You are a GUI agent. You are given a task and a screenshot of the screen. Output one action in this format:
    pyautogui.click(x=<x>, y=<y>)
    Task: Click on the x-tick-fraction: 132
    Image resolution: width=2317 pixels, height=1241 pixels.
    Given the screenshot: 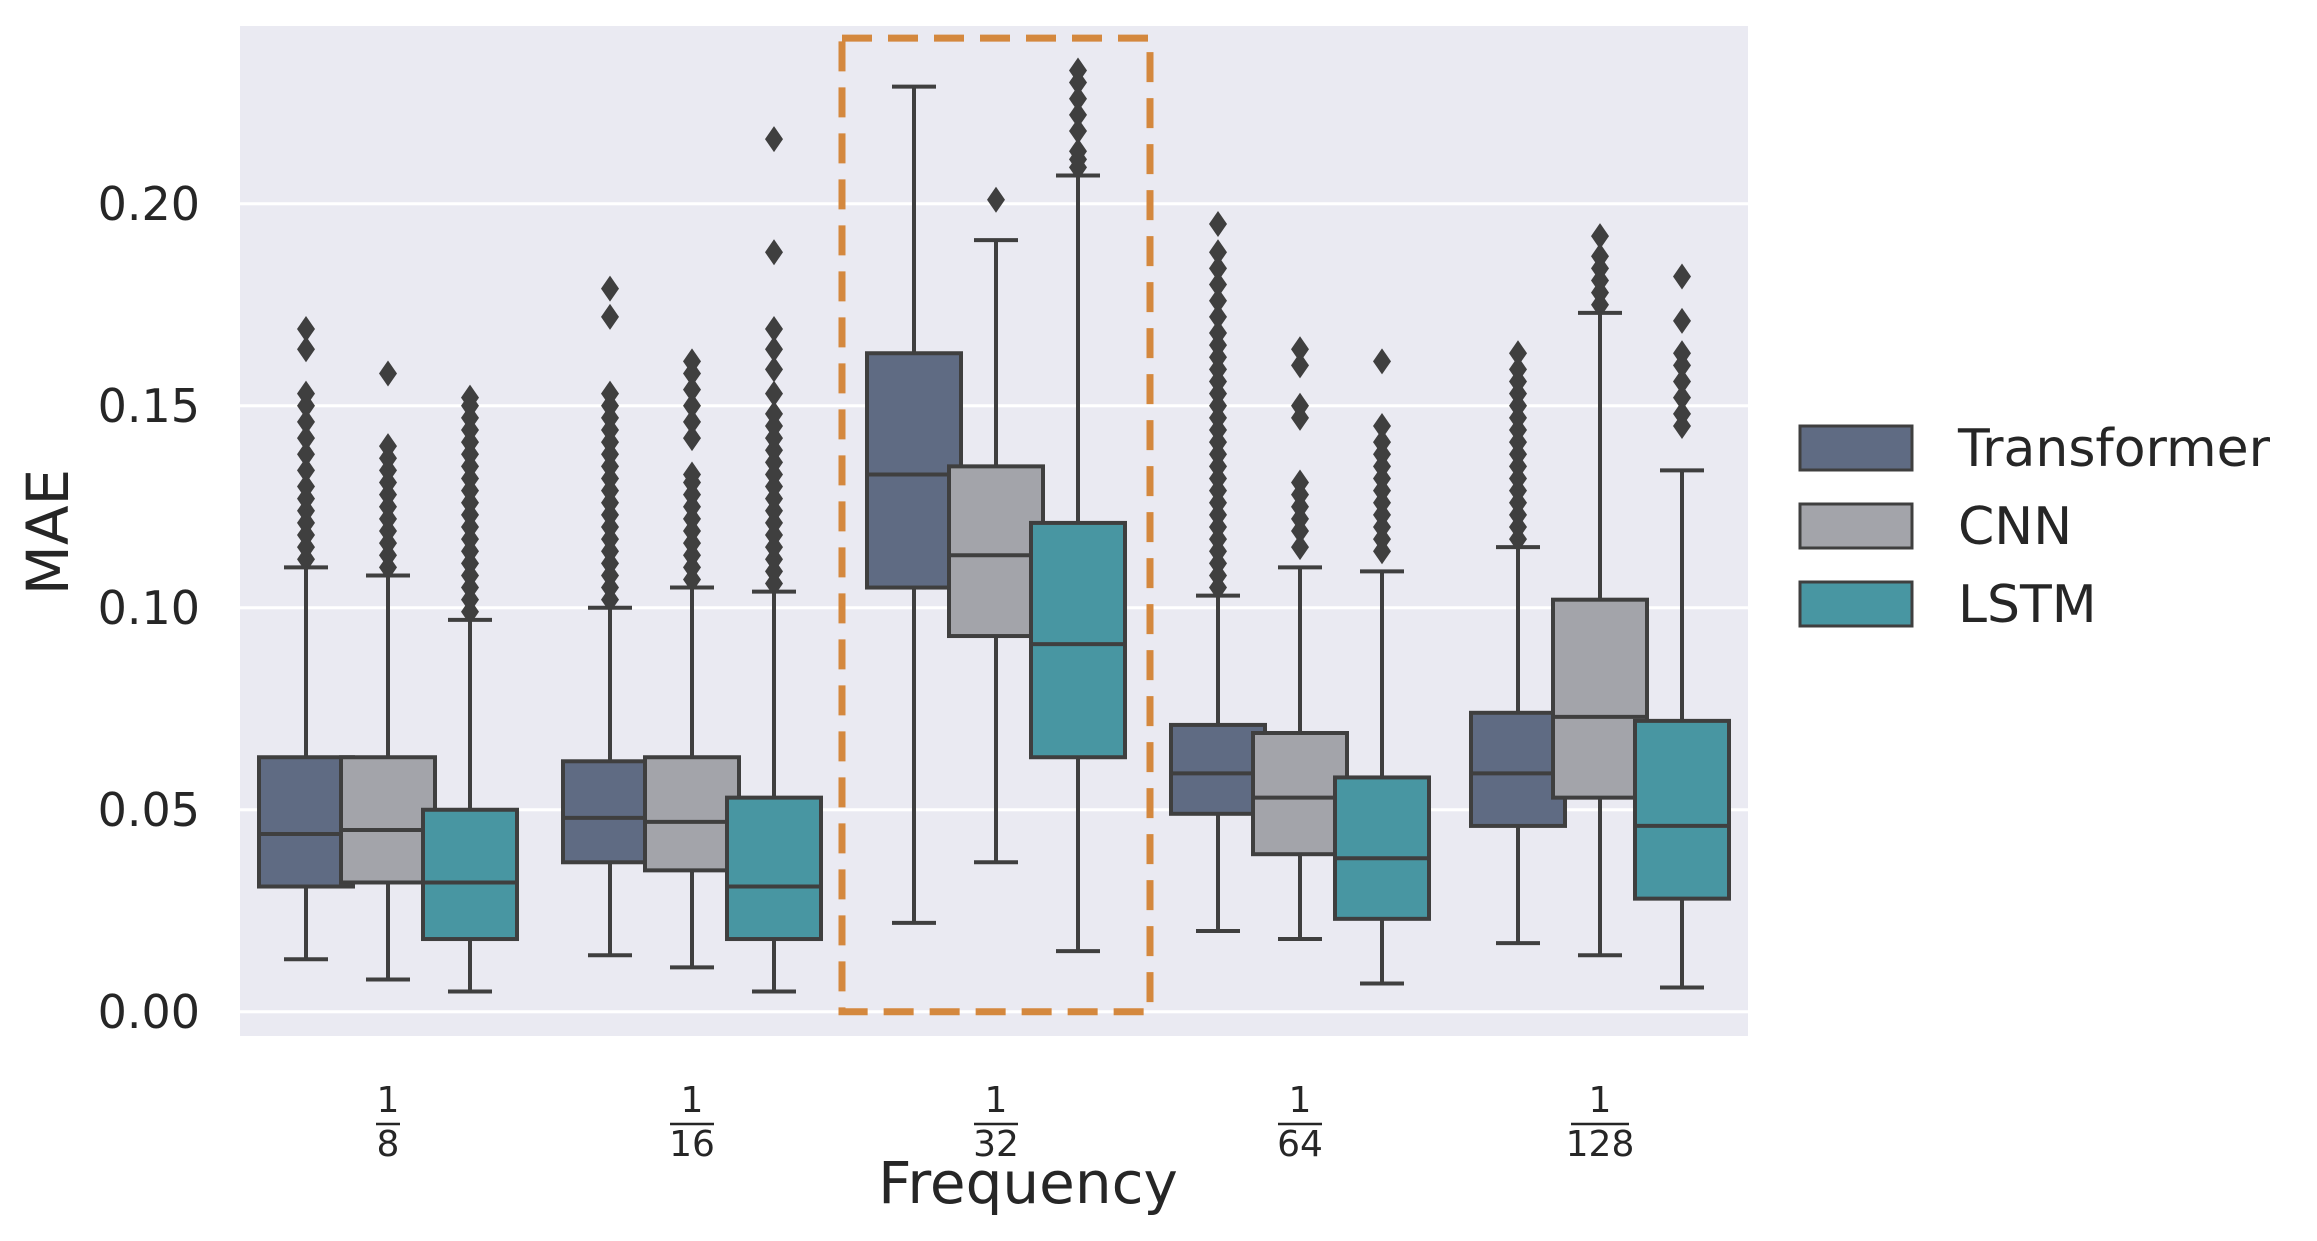 What is the action you would take?
    pyautogui.click(x=996, y=1122)
    